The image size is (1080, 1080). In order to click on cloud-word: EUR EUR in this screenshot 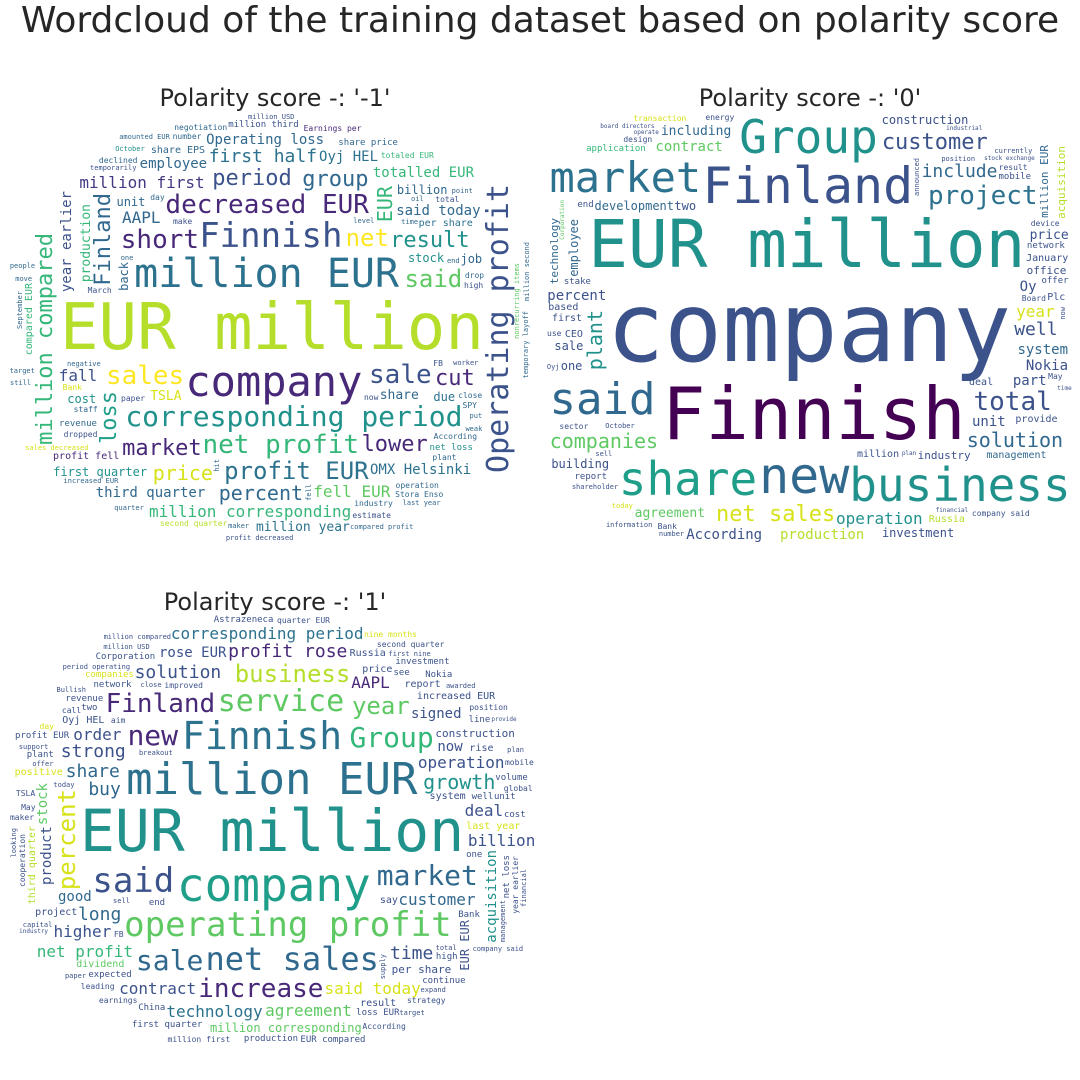, I will do `click(464, 945)`.